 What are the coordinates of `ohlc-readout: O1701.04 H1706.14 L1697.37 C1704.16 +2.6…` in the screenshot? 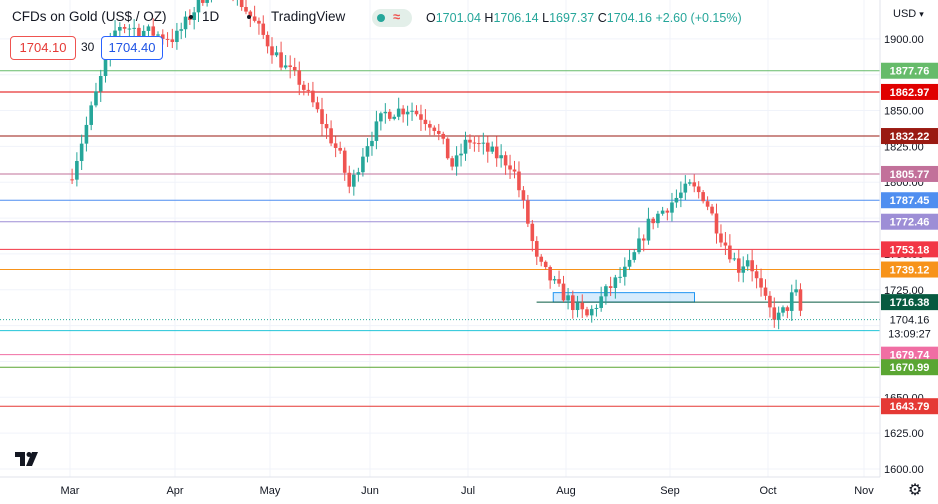 It's located at (584, 18).